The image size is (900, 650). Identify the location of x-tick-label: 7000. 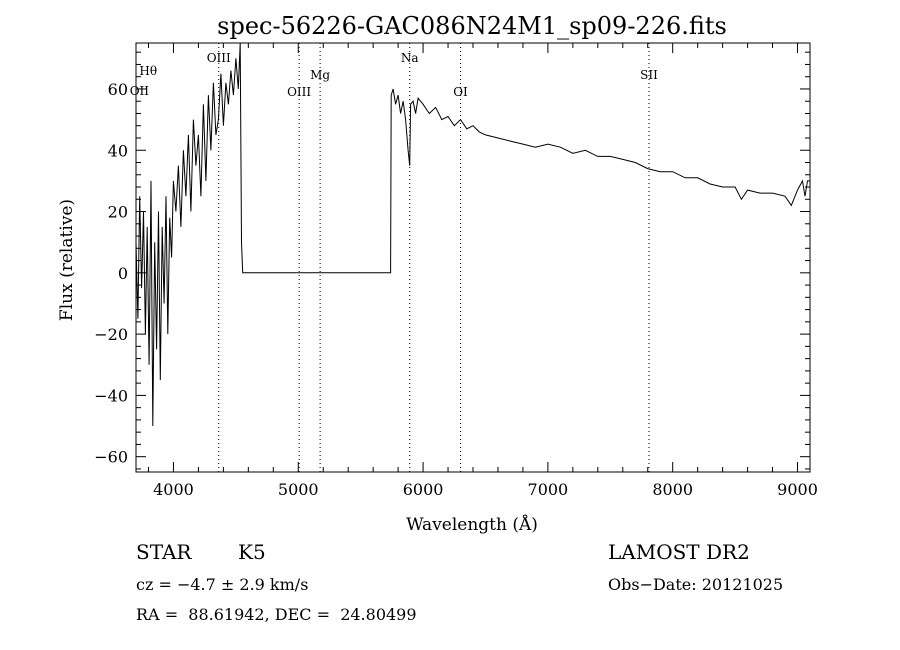
(548, 489).